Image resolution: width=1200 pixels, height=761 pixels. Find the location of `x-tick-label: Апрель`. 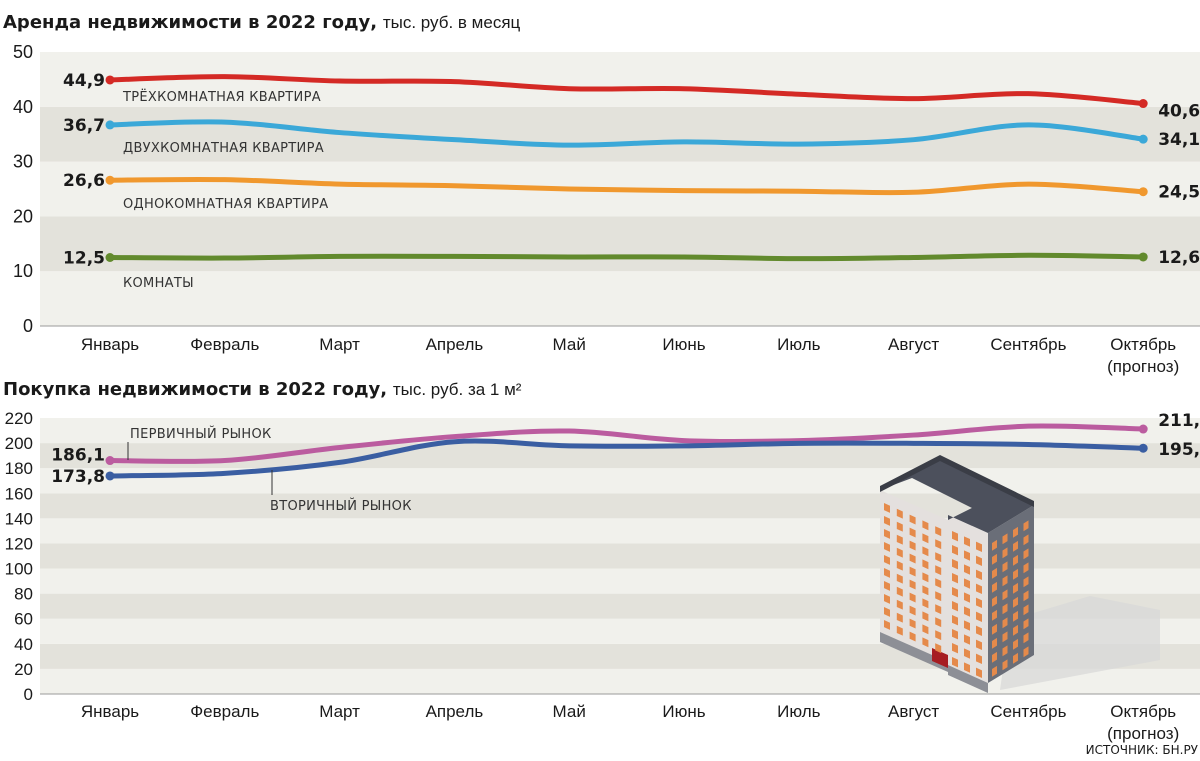

x-tick-label: Апрель is located at coordinates (455, 711).